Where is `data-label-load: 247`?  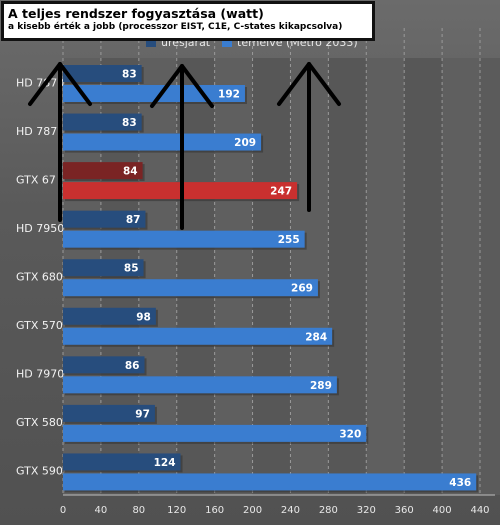 data-label-load: 247 is located at coordinates (281, 192).